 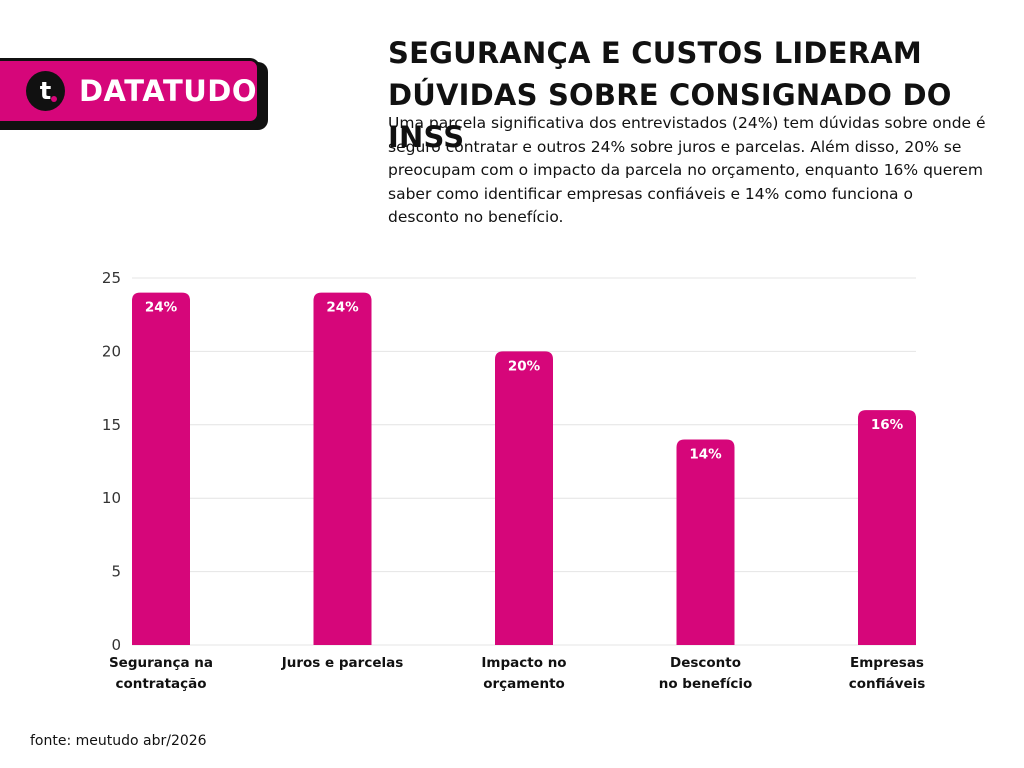 What do you see at coordinates (524, 366) in the screenshot?
I see `data-label: 20%` at bounding box center [524, 366].